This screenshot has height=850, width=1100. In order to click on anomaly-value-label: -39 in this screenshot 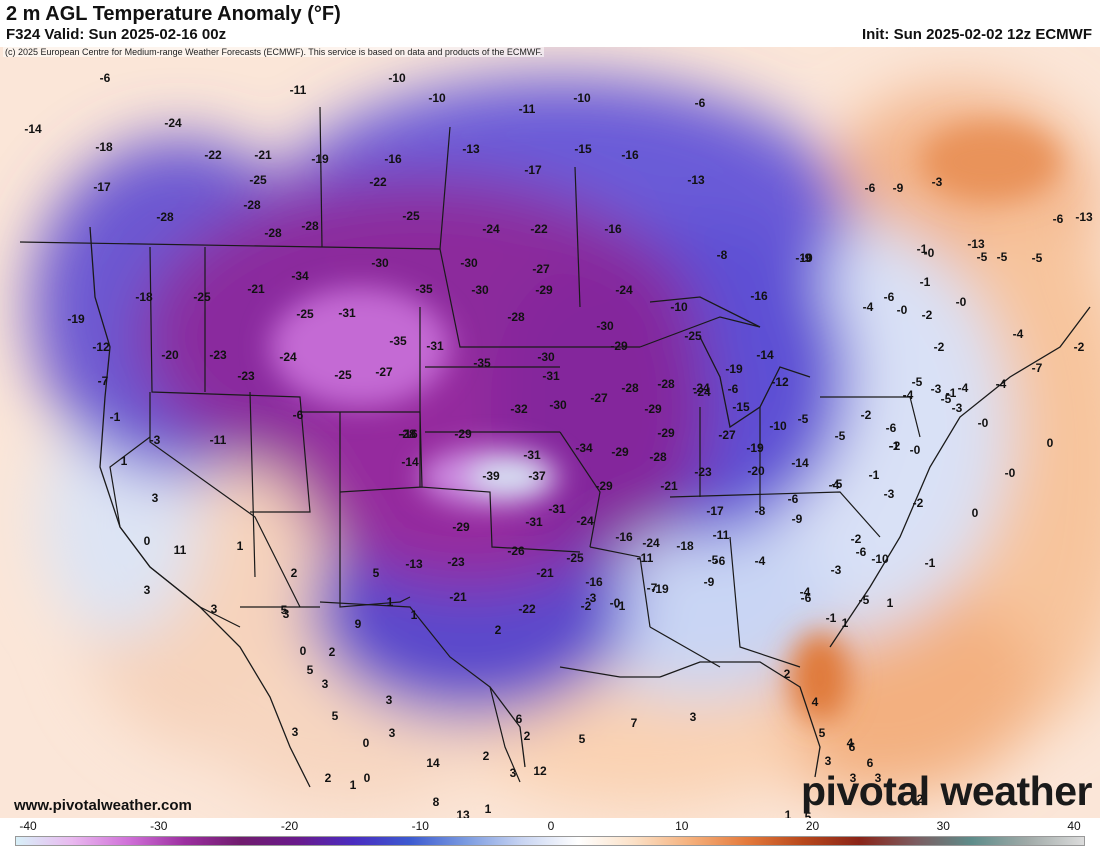, I will do `click(491, 476)`.